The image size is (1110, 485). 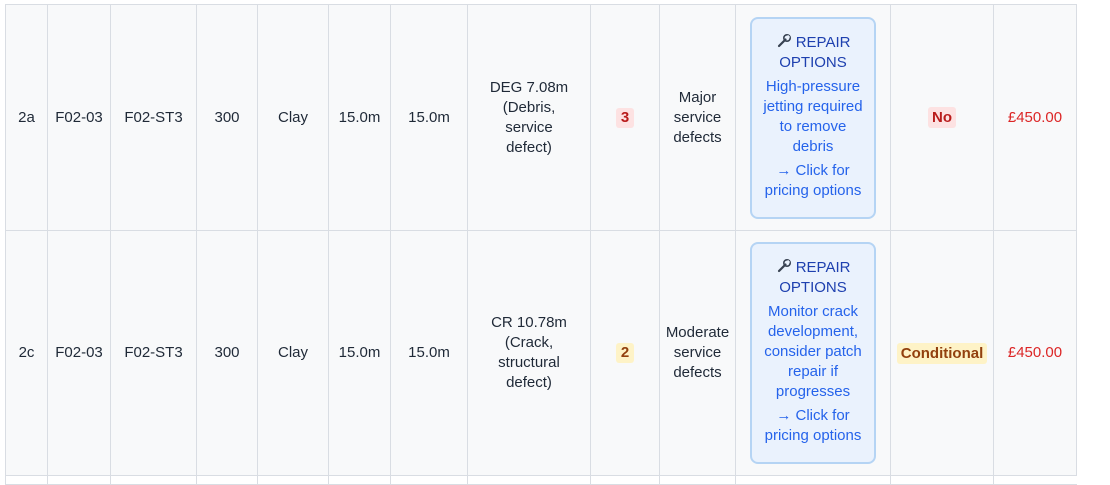 What do you see at coordinates (697, 97) in the screenshot?
I see `recommendation-line: Major` at bounding box center [697, 97].